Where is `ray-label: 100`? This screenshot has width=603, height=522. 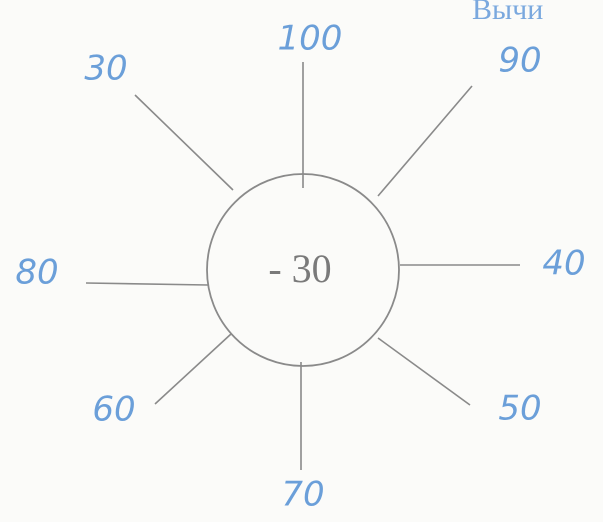 ray-label: 100 is located at coordinates (310, 39).